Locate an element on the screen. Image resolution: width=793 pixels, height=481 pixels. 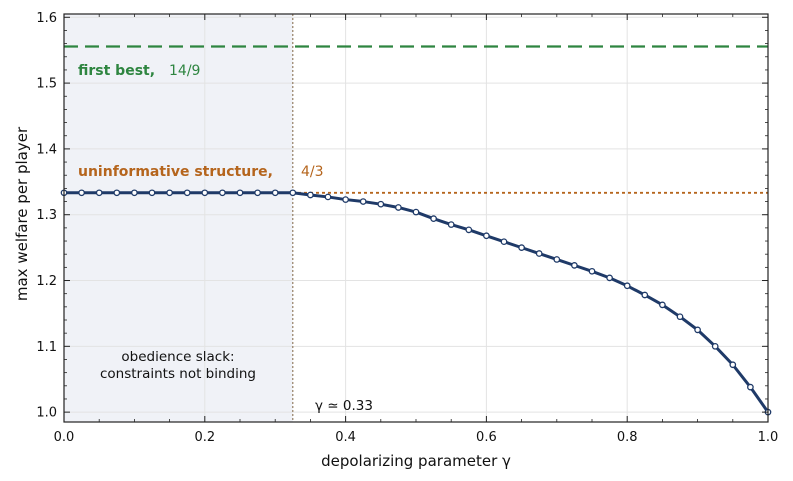
x-tick-label: 0.8 is located at coordinates (627, 437).